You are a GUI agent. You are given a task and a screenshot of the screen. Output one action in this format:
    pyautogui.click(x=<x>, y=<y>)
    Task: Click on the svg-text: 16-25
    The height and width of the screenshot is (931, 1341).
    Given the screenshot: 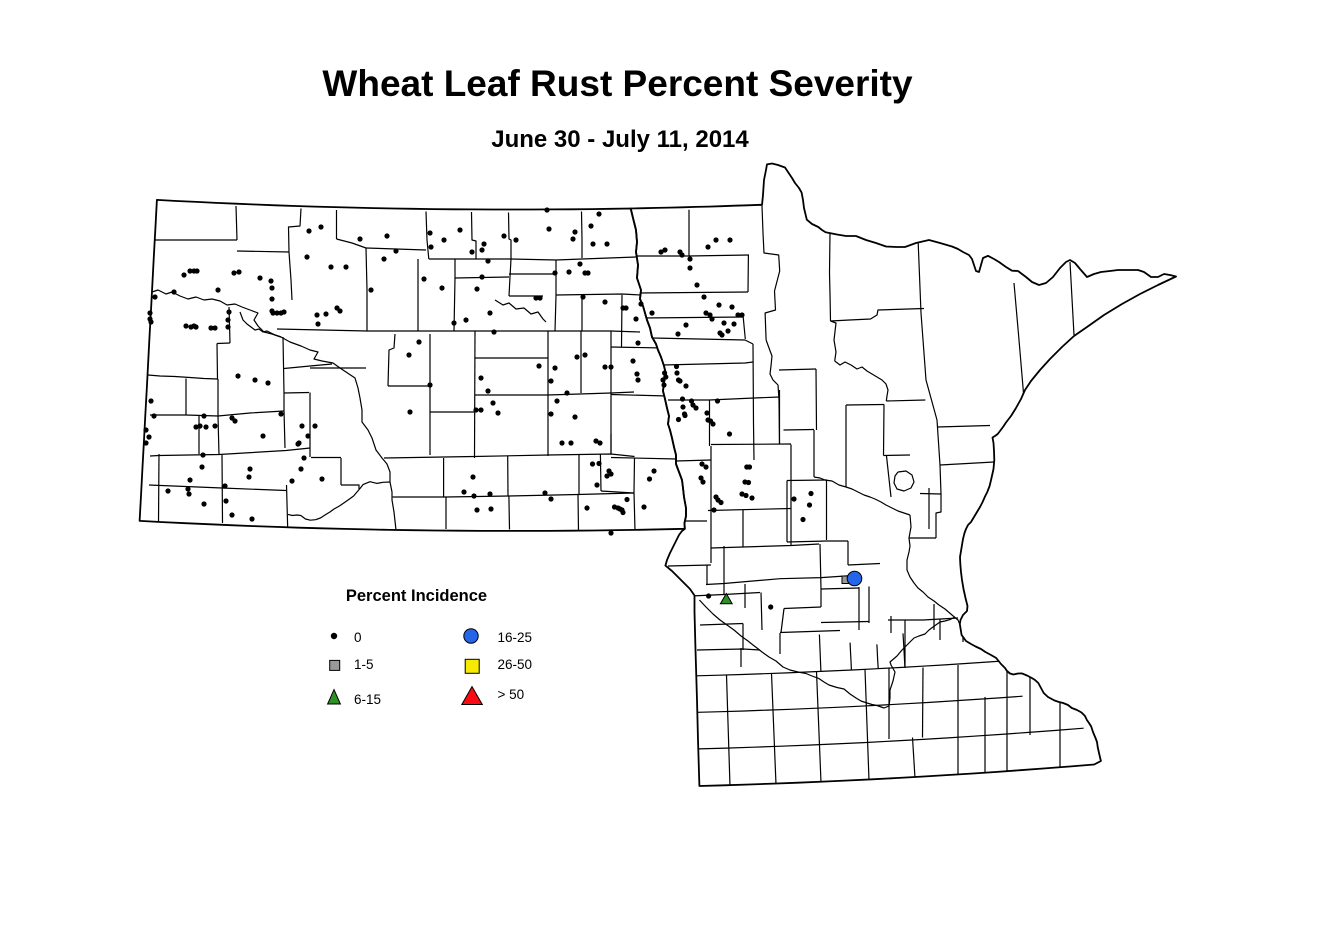 What is the action you would take?
    pyautogui.click(x=515, y=637)
    